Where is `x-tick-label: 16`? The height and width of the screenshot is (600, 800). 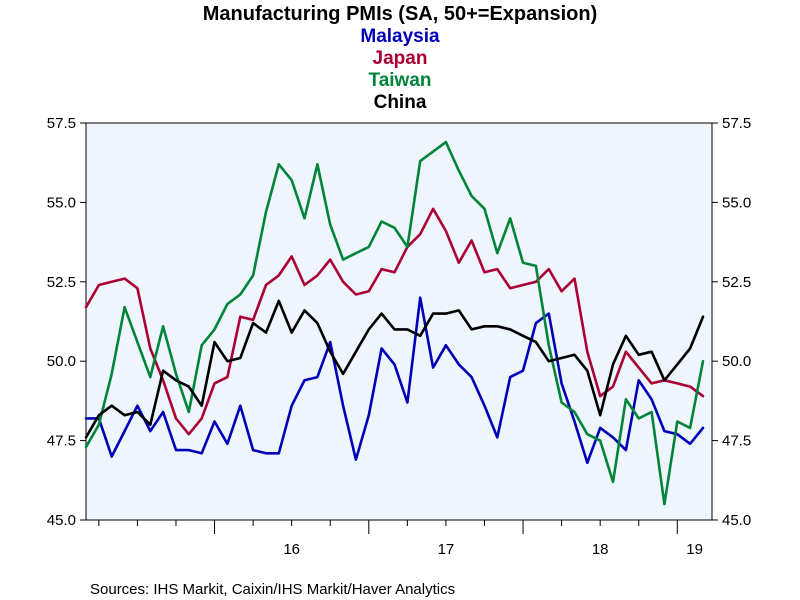
x-tick-label: 16 is located at coordinates (291, 549).